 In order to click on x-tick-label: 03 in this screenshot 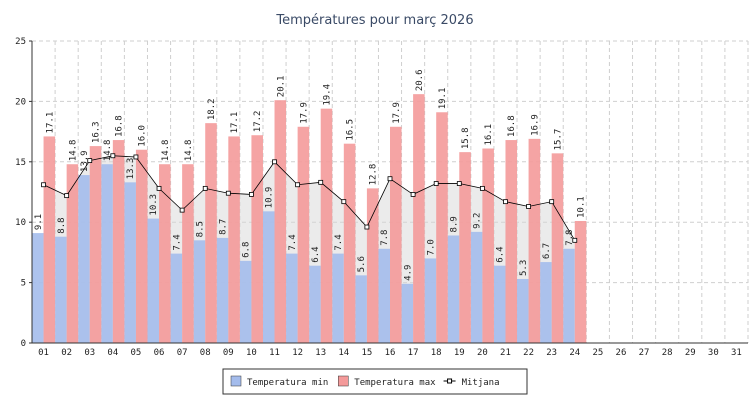, I will do `click(89, 353)`.